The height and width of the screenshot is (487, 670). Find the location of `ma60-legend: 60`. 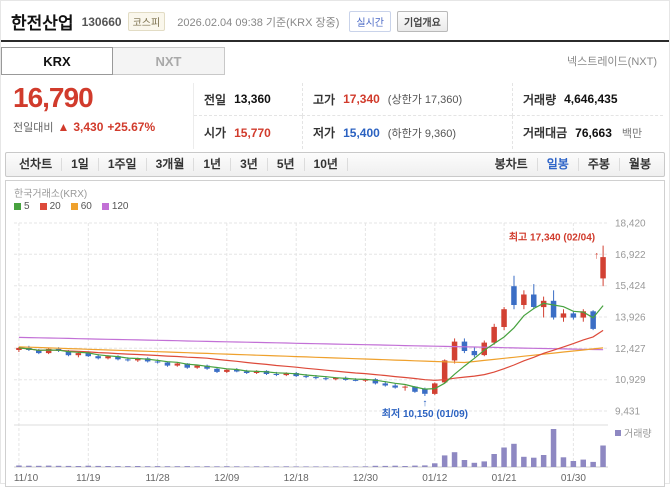

ma60-legend: 60 is located at coordinates (81, 206).